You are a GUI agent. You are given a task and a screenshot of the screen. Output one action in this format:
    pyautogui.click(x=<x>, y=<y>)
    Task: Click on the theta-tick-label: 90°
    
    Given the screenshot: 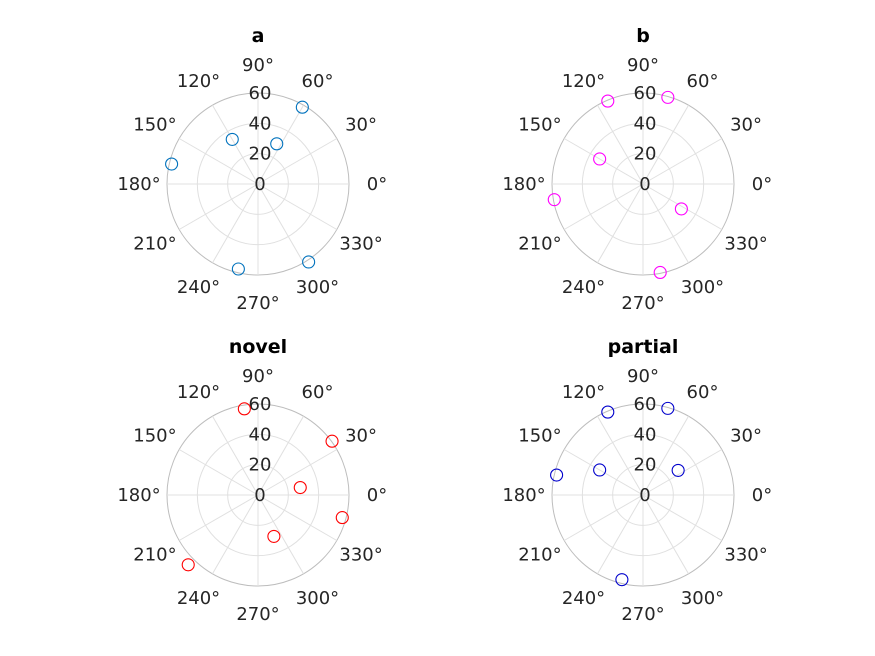 What is the action you would take?
    pyautogui.click(x=258, y=65)
    